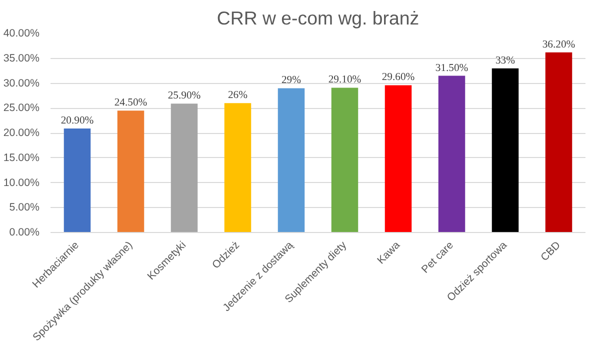 Image resolution: width=600 pixels, height=350 pixels. What do you see at coordinates (291, 80) in the screenshot?
I see `data-label: 29%` at bounding box center [291, 80].